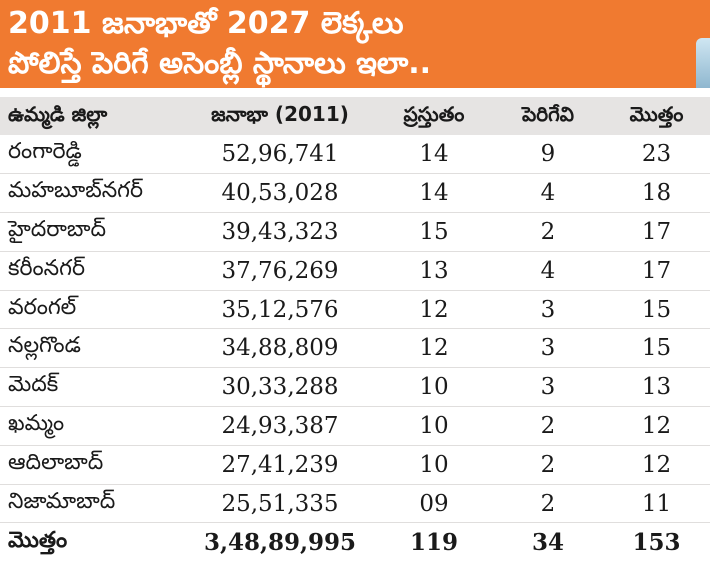 The image size is (710, 563). What do you see at coordinates (434, 542) in the screenshot?
I see `total-current: 119` at bounding box center [434, 542].